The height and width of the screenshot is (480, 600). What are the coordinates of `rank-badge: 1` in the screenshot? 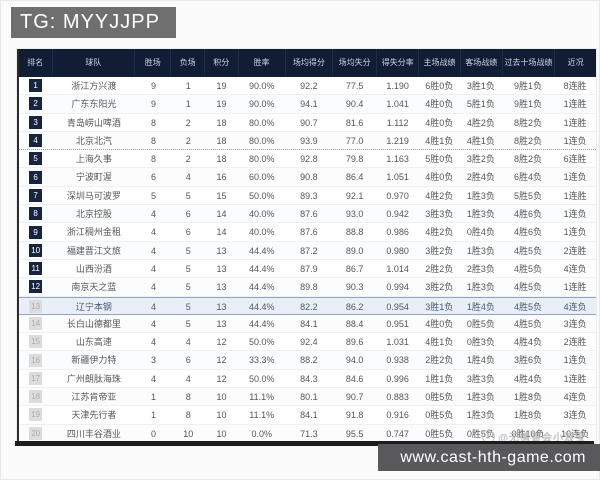 It's located at (36, 86).